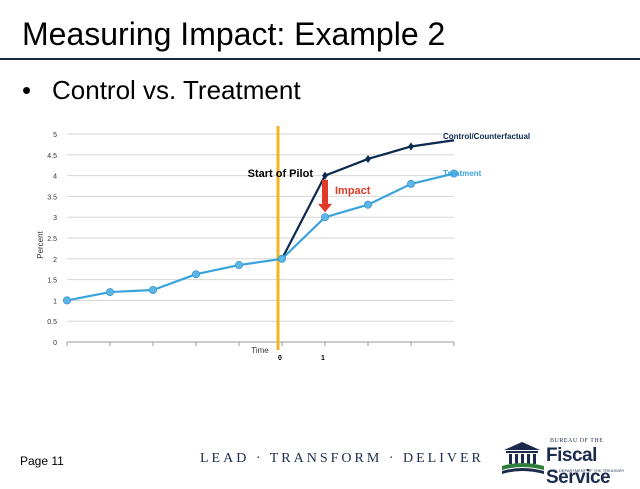  I want to click on x-tick-label: 0, so click(280, 358).